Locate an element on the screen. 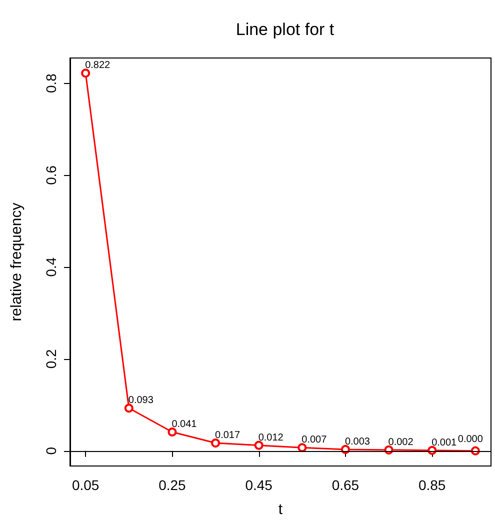 Image resolution: width=495 pixels, height=522 pixels. data-label: 0.003 is located at coordinates (357, 442).